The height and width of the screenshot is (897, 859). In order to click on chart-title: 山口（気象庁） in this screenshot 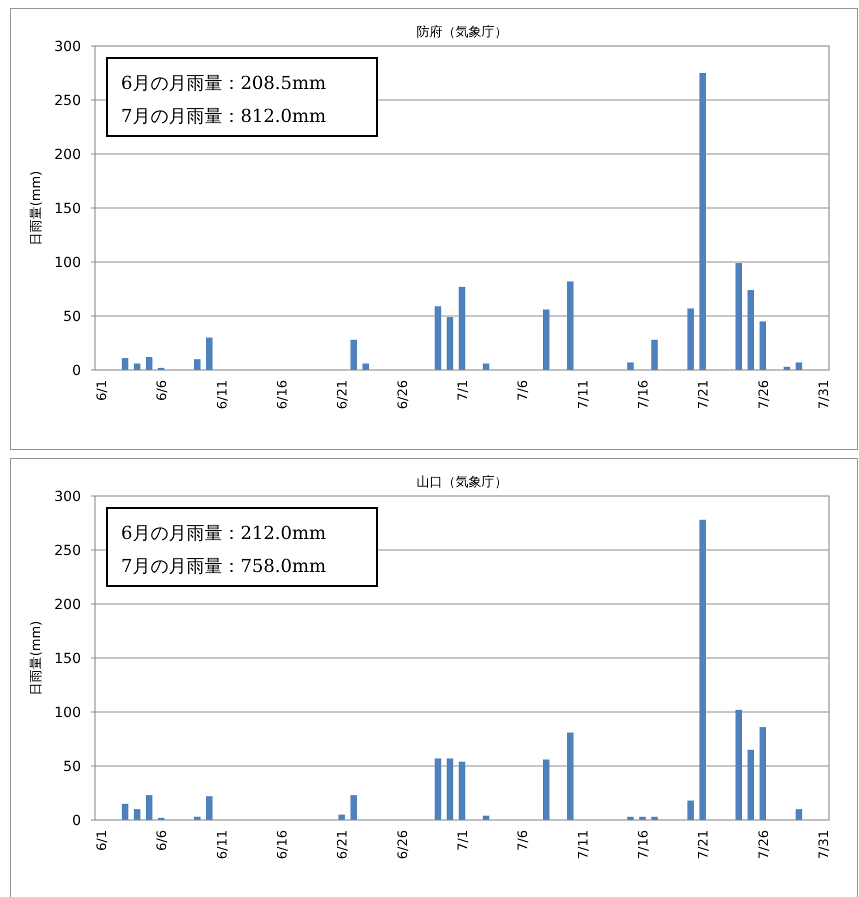, I will do `click(462, 482)`.